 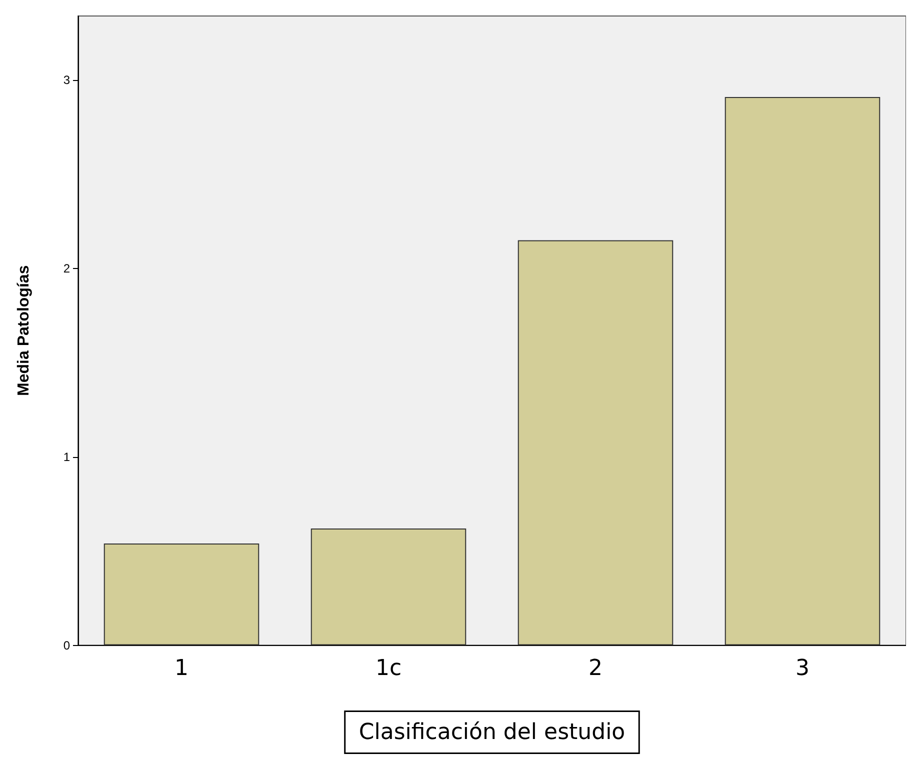 I want to click on y-tick-label: 3, so click(x=66, y=80).